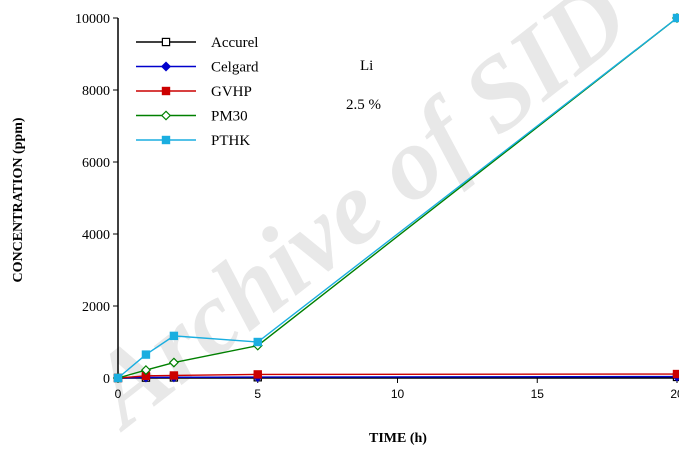 The height and width of the screenshot is (450, 679). I want to click on y-tick-label: 8000, so click(96, 91).